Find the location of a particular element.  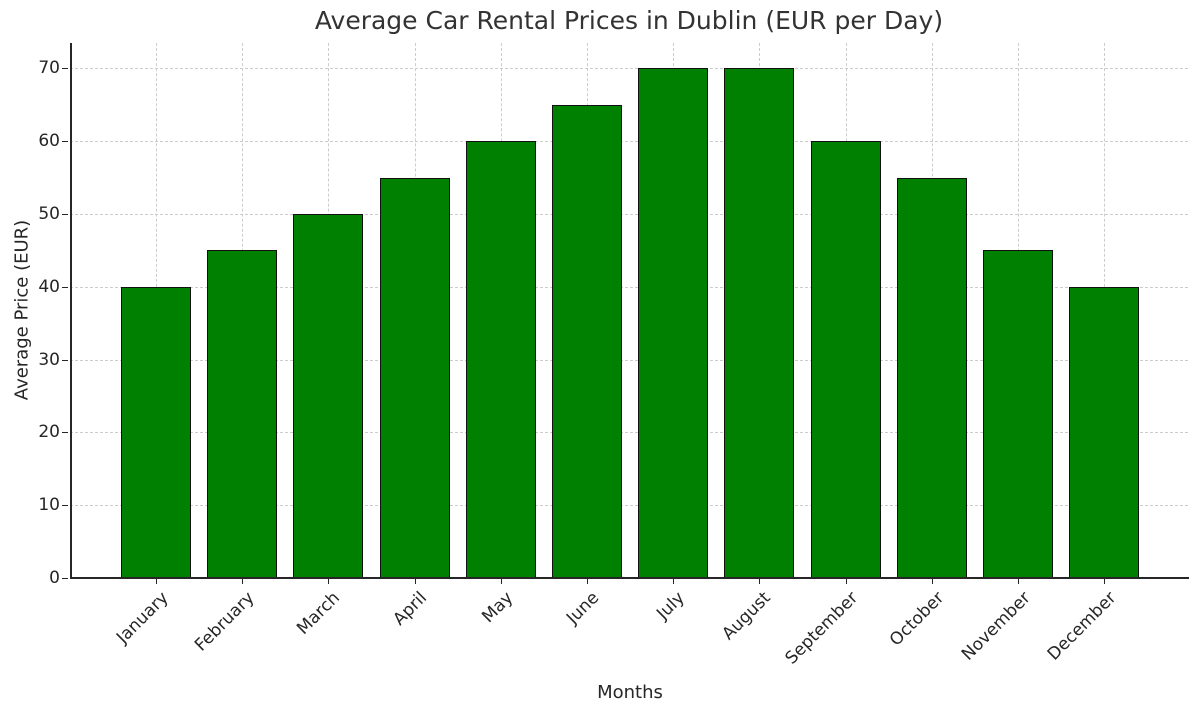

y-axis-line is located at coordinates (71, 311).